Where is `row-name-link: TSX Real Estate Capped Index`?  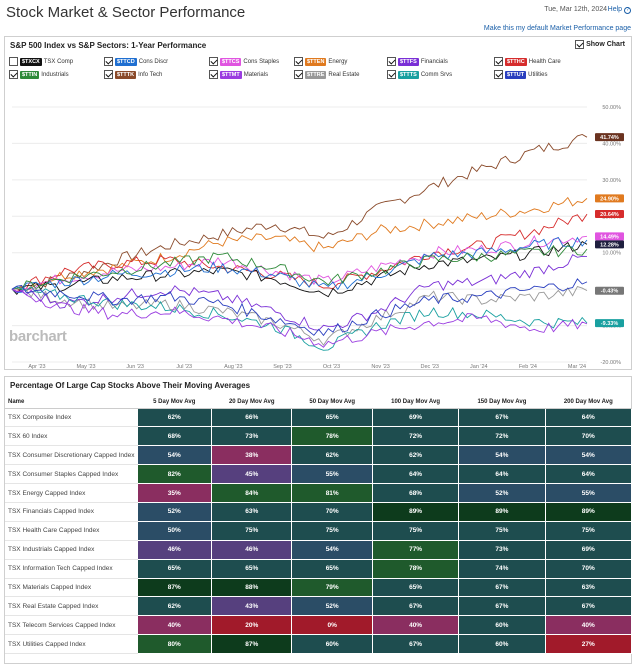 row-name-link: TSX Real Estate Capped Index is located at coordinates (71, 606).